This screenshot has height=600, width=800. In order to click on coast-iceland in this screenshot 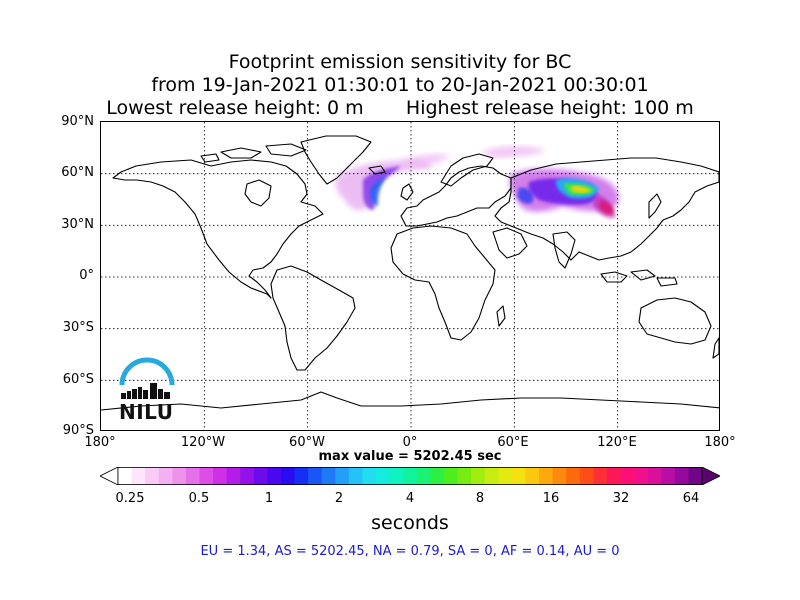, I will do `click(377, 170)`.